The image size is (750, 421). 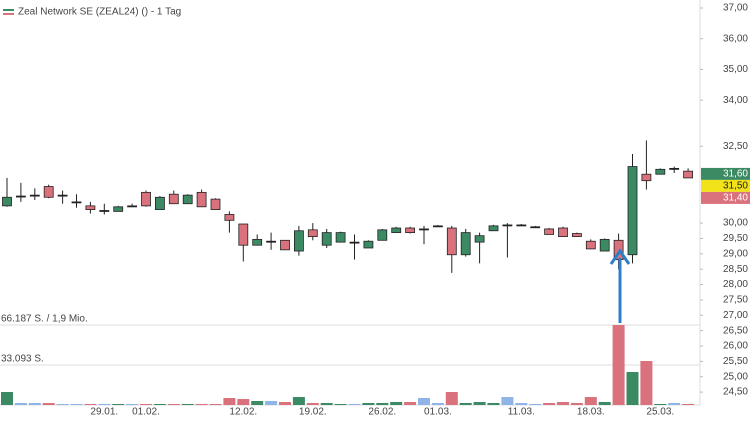 What do you see at coordinates (620, 285) in the screenshot?
I see `annotation-arrow` at bounding box center [620, 285].